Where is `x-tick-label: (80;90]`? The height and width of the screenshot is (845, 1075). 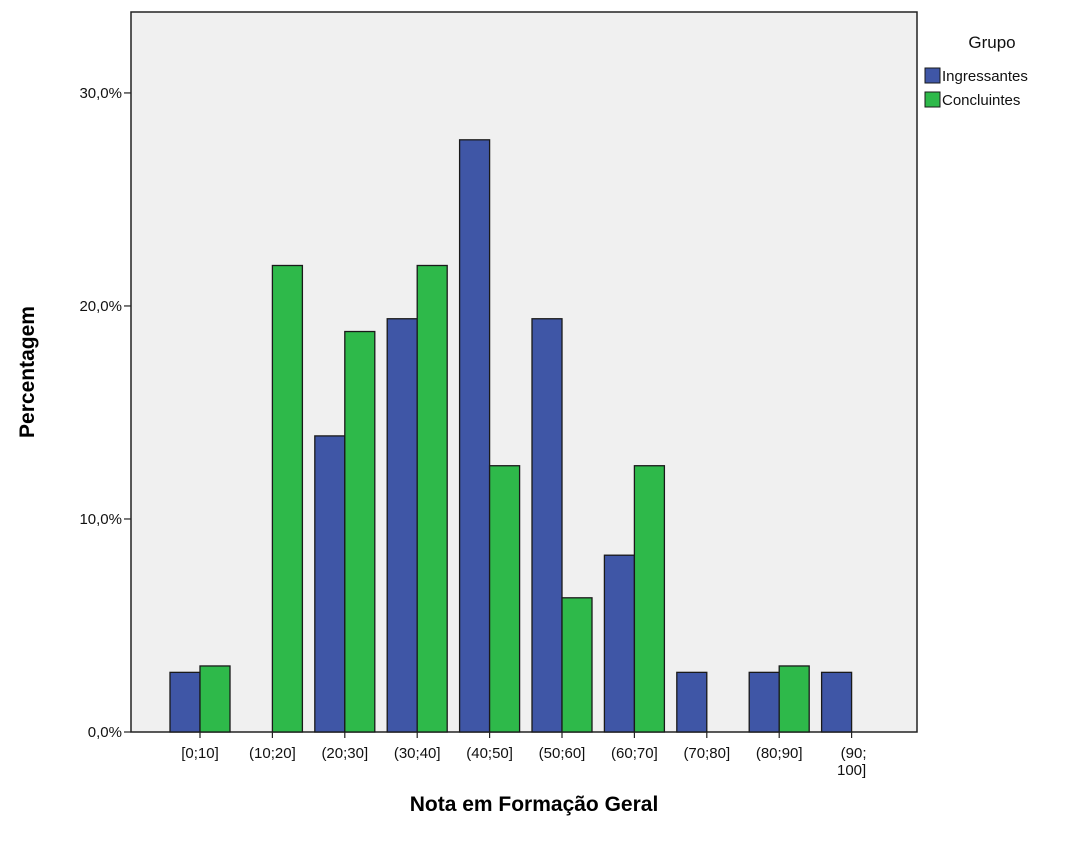 x-tick-label: (80;90] is located at coordinates (779, 753).